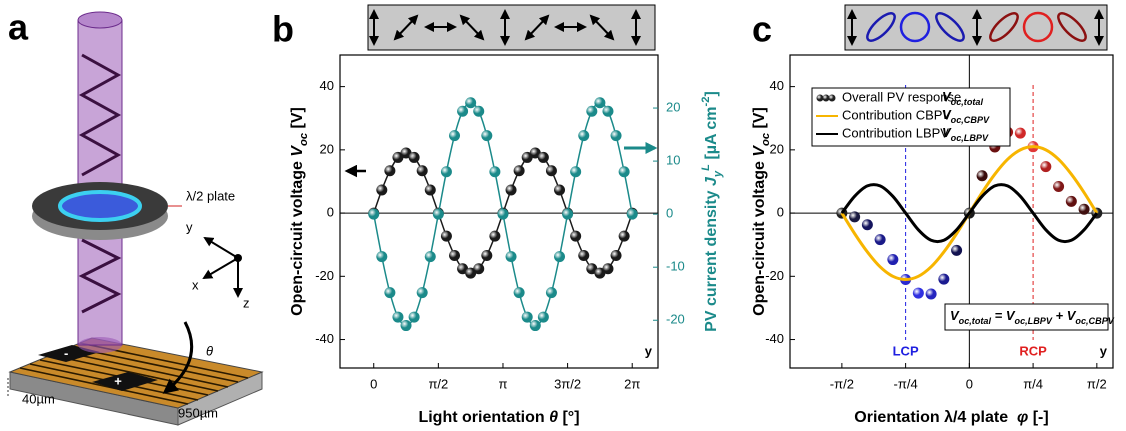  I want to click on label-part: θ, so click(553, 417).